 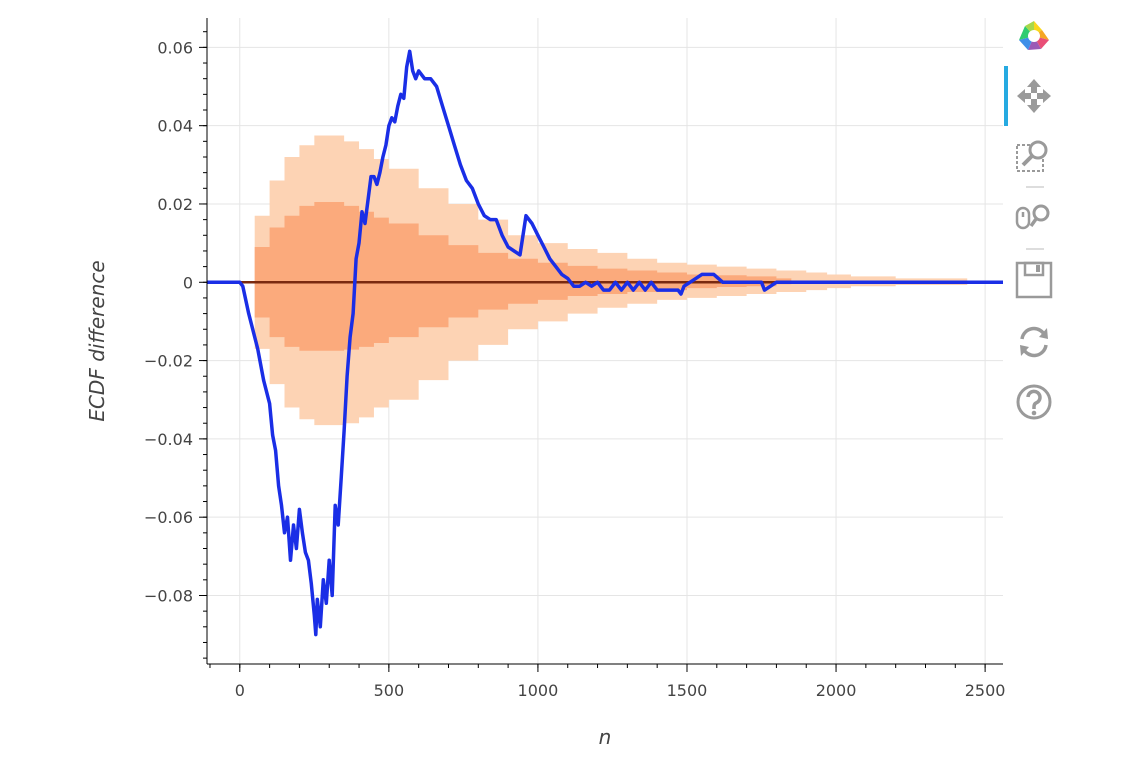 What do you see at coordinates (389, 690) in the screenshot?
I see `x-tick-label: 500` at bounding box center [389, 690].